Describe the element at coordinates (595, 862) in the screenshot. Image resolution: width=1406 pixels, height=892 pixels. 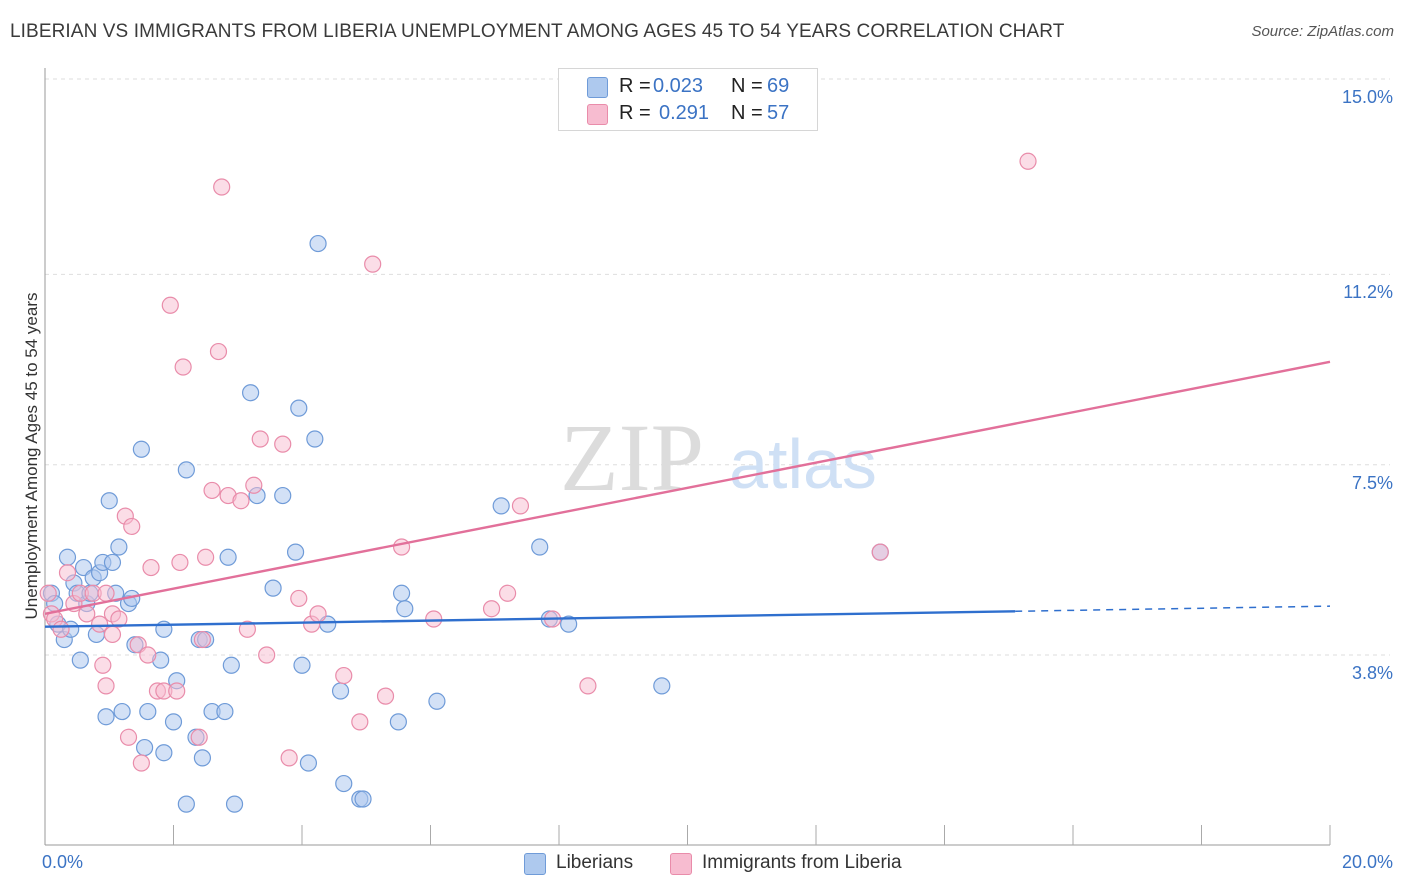
I see `legend-label: Liberians` at that location.